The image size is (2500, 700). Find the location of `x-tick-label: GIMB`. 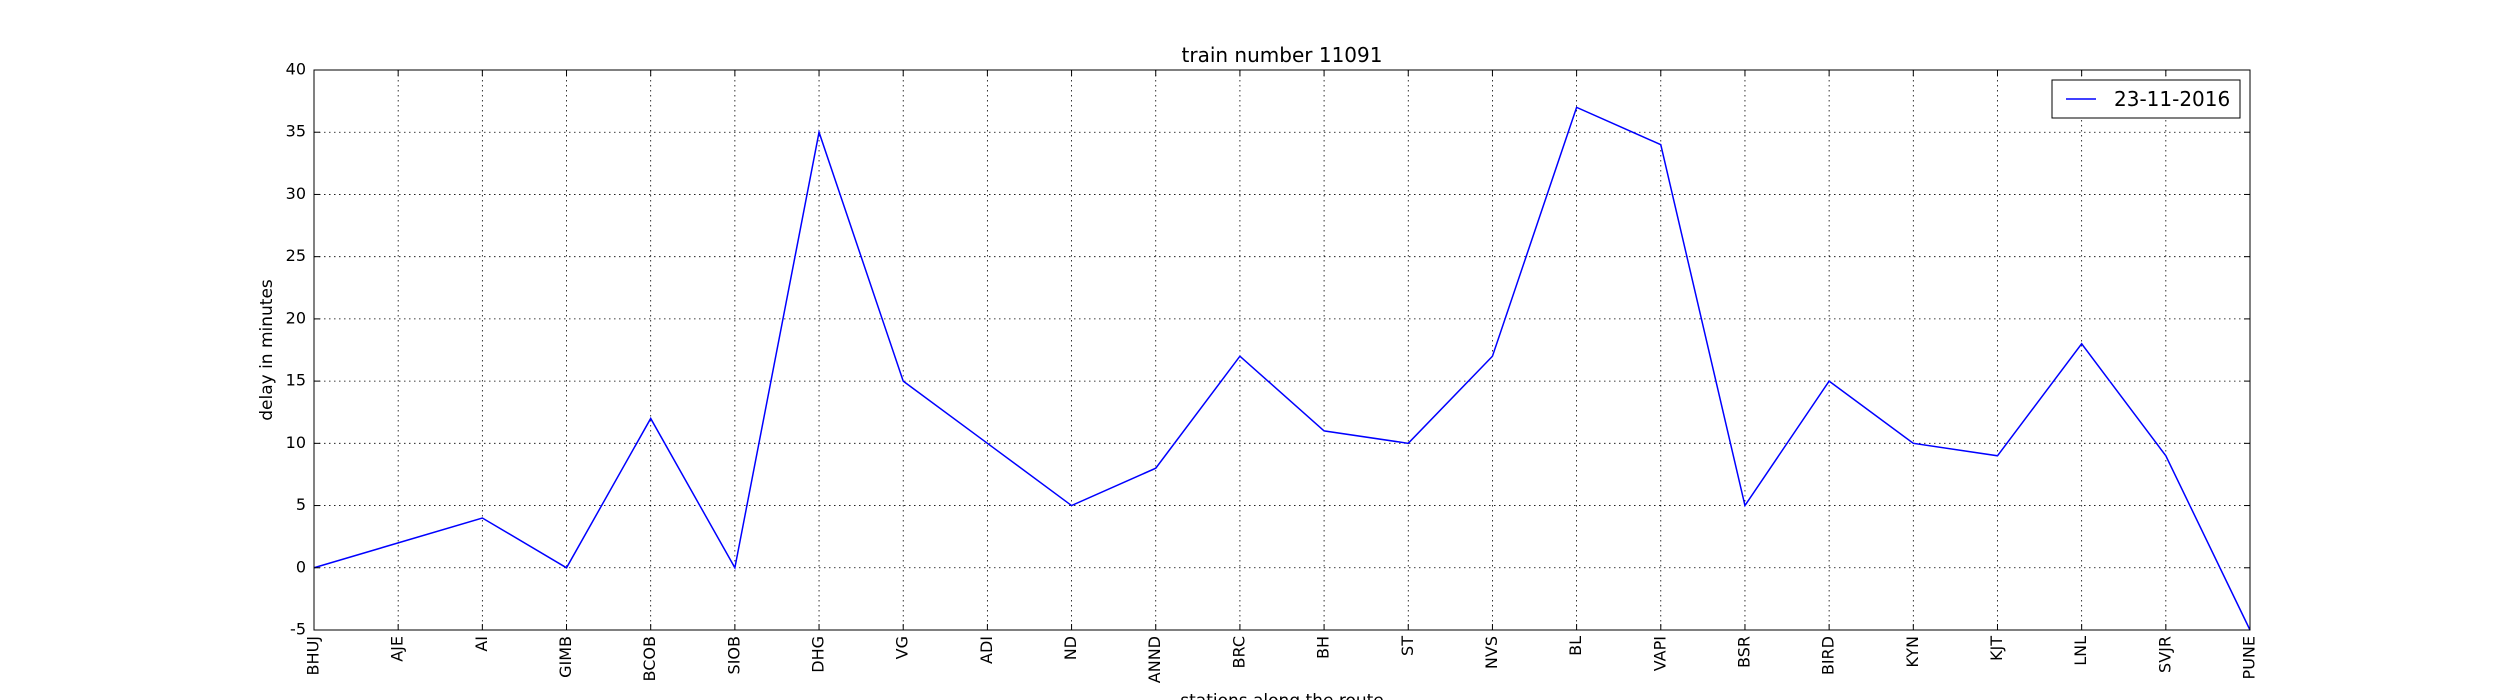

x-tick-label: GIMB is located at coordinates (565, 657).